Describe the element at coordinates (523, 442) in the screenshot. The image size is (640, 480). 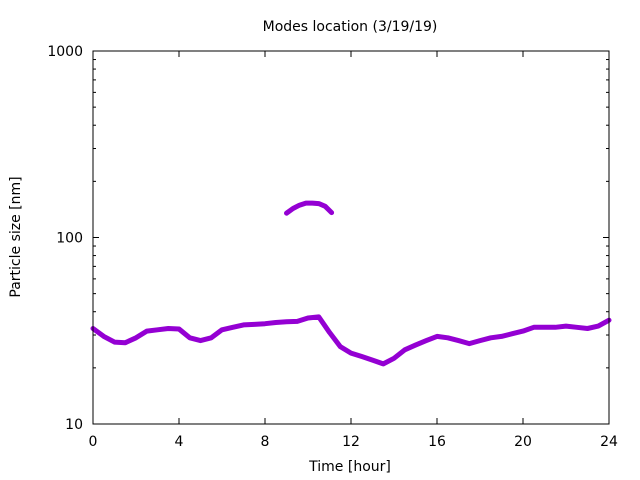
I see `x-tick-label: 20` at that location.